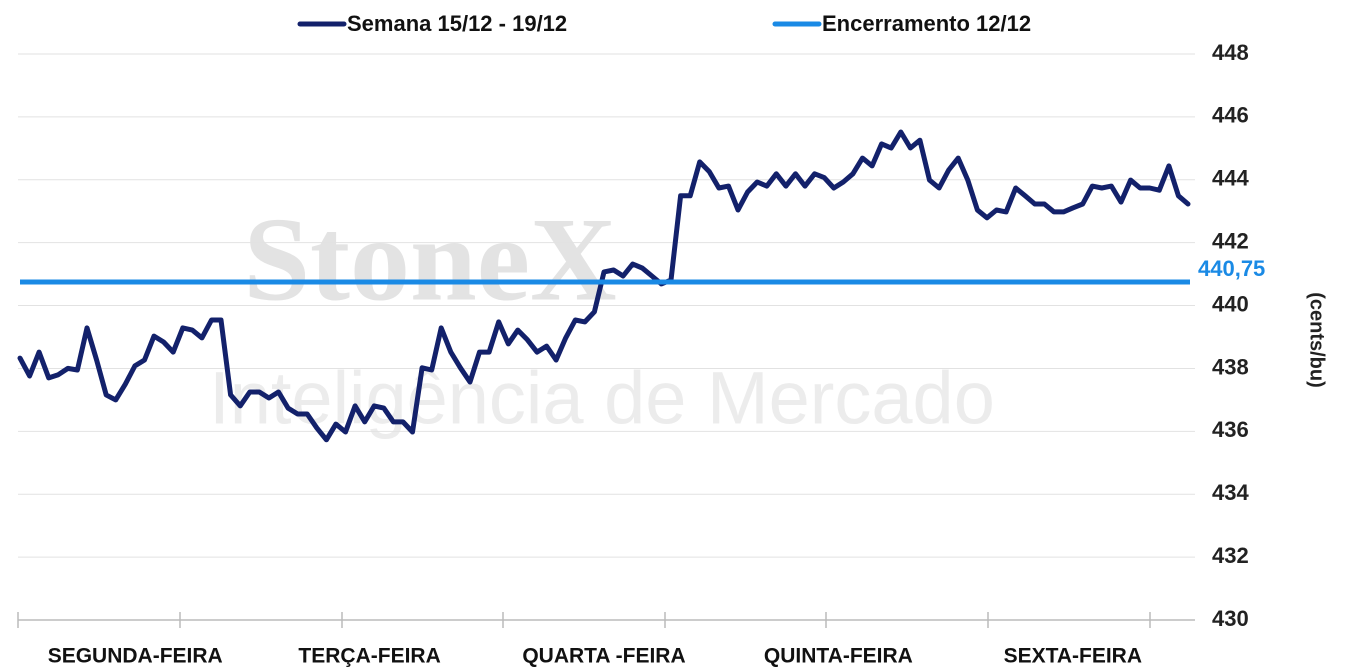 The image size is (1361, 672). Describe the element at coordinates (1230, 303) in the screenshot. I see `y-tick-label: 440` at that location.